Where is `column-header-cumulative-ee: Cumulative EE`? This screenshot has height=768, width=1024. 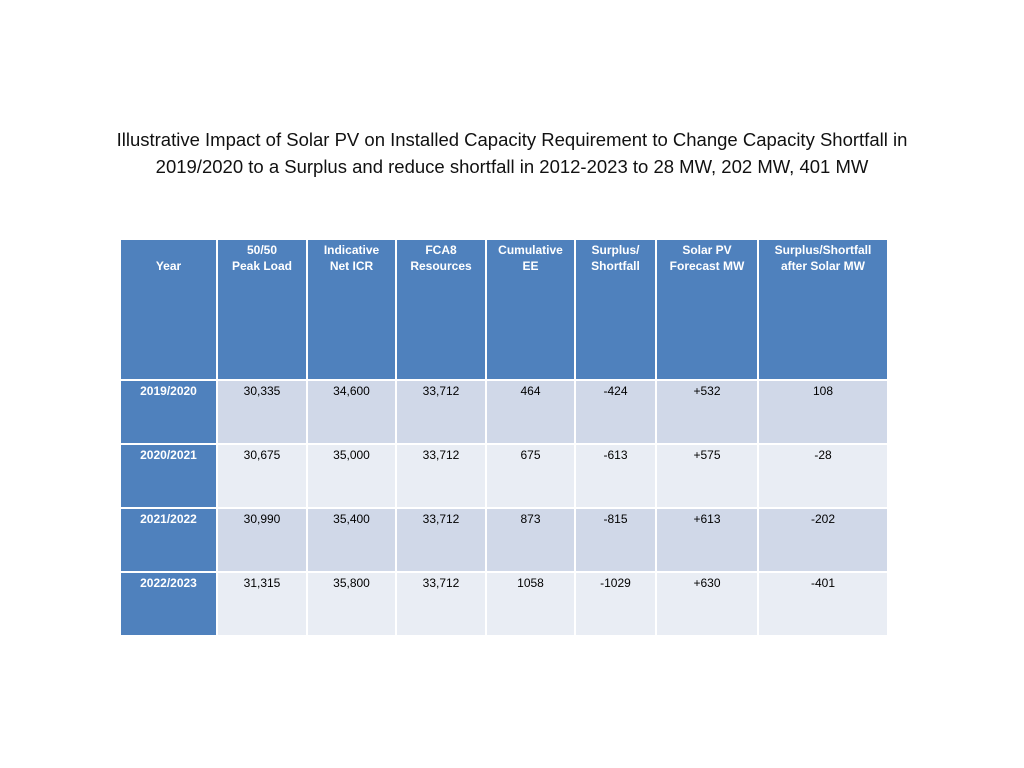
column-header-cumulative-ee: Cumulative EE is located at coordinates (530, 309).